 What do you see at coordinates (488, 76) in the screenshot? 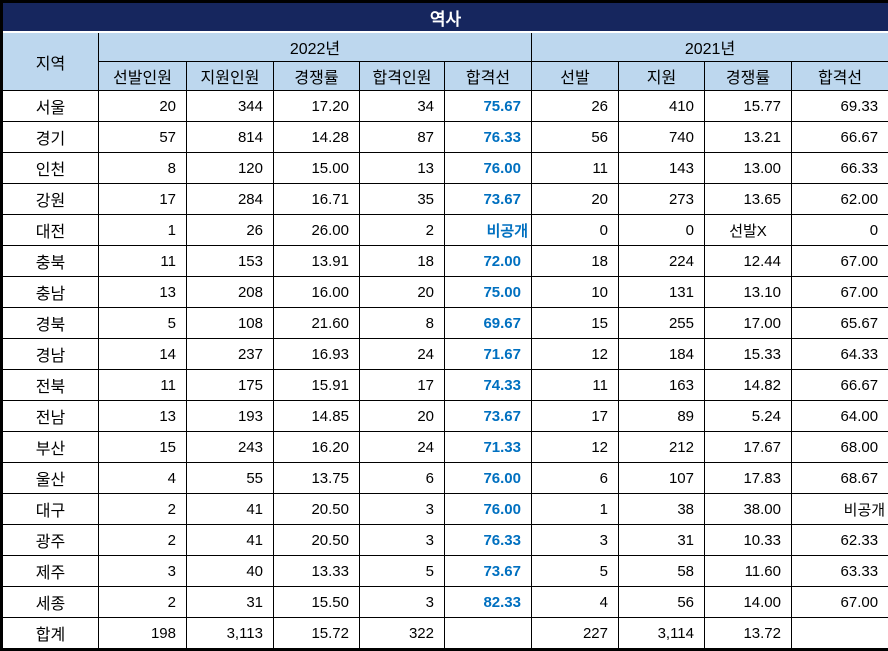
I see `header-2022-cutoff: 합격선` at bounding box center [488, 76].